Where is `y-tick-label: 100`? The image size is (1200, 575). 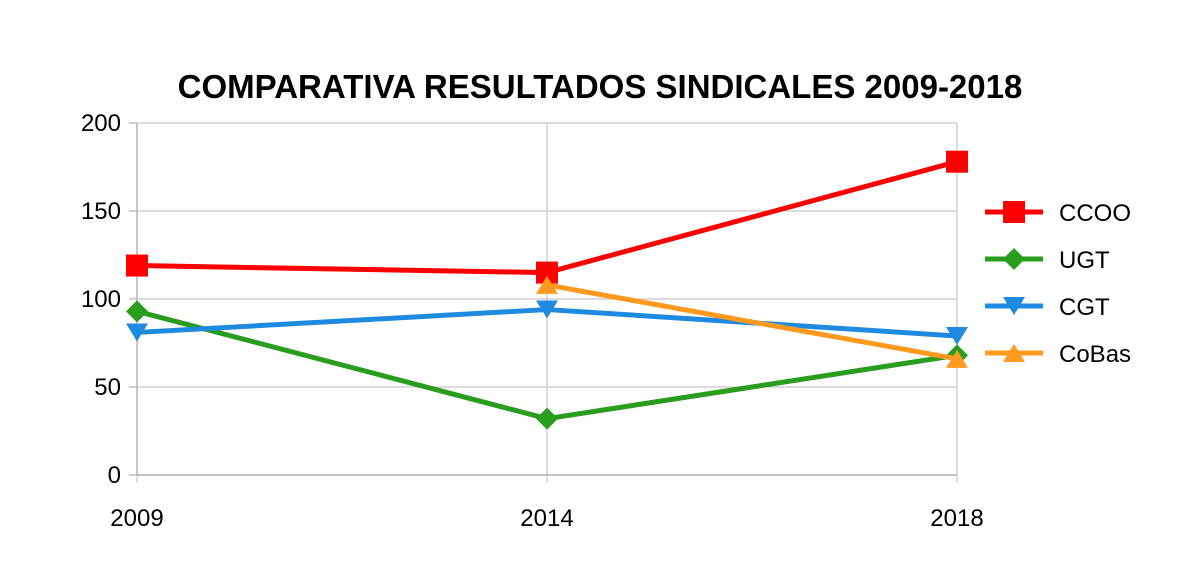 y-tick-label: 100 is located at coordinates (101, 299).